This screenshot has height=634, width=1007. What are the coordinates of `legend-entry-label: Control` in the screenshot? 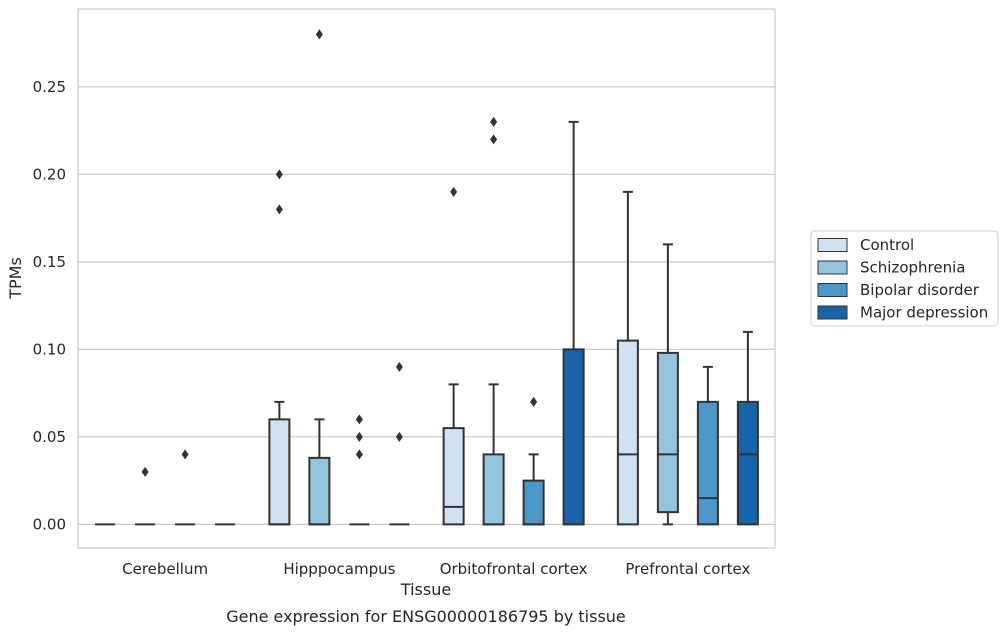 It's located at (887, 245).